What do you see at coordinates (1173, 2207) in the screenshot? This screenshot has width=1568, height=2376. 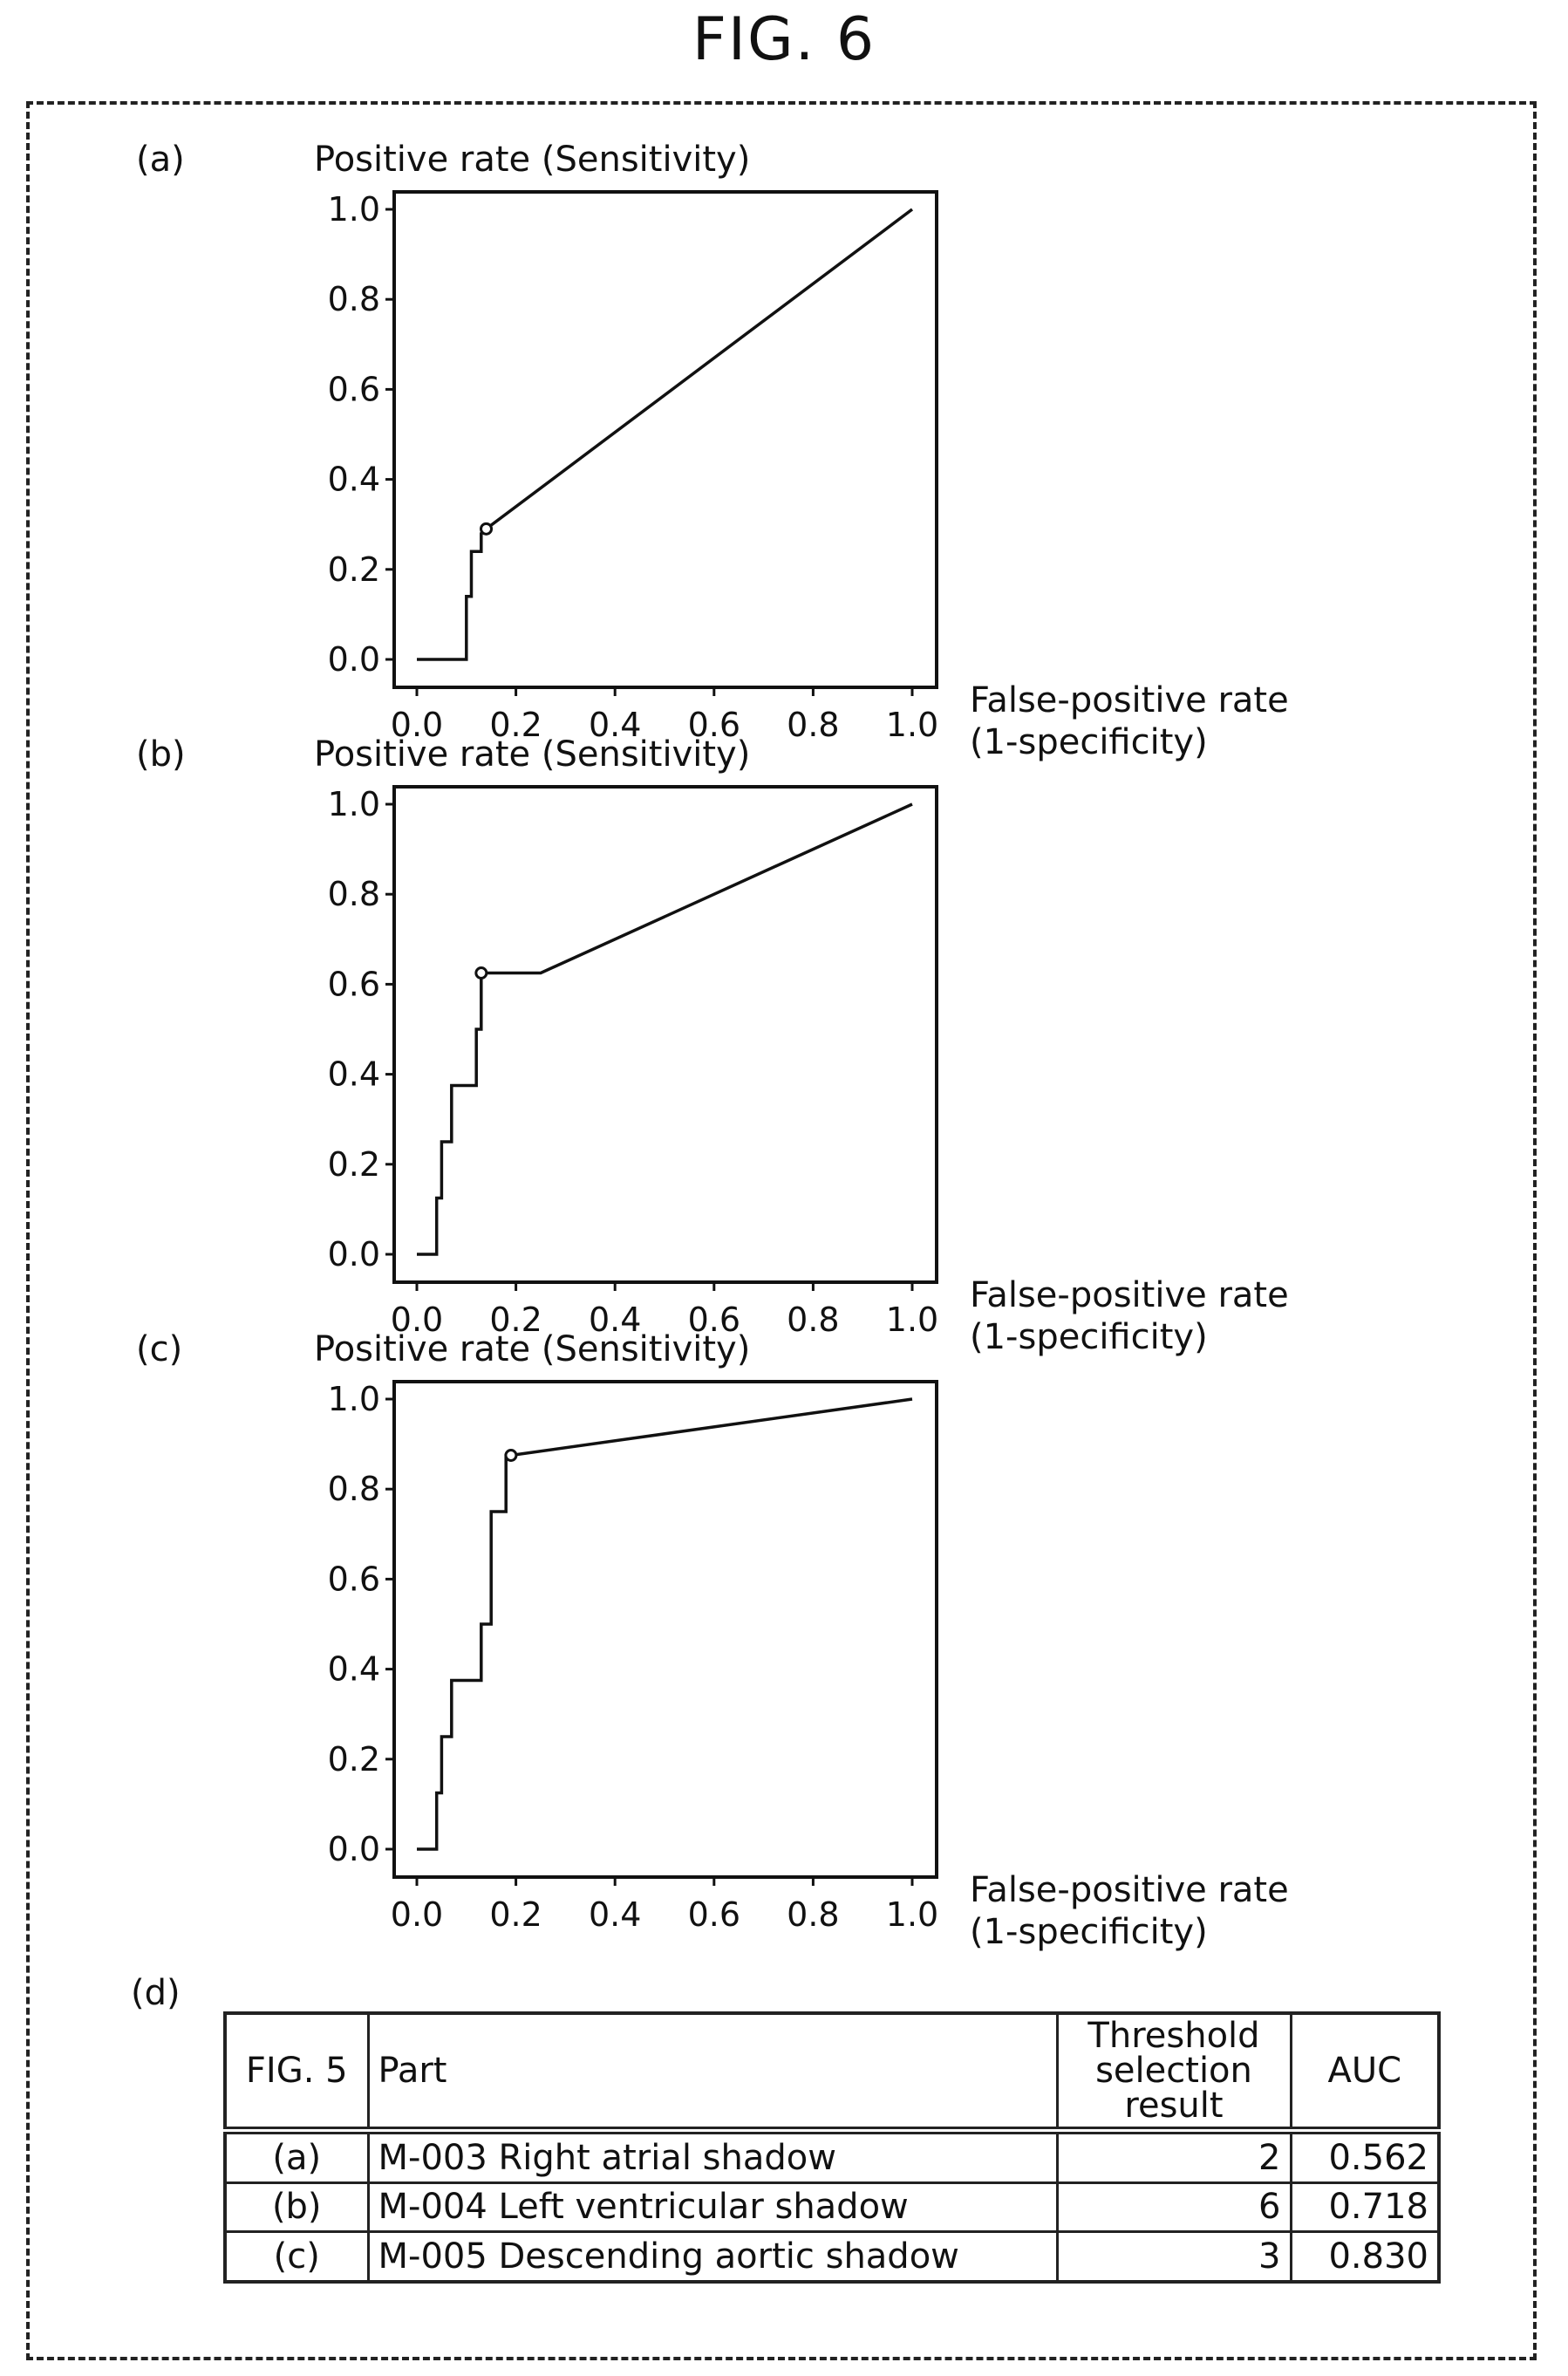 I see `cell-threshold: 6` at bounding box center [1173, 2207].